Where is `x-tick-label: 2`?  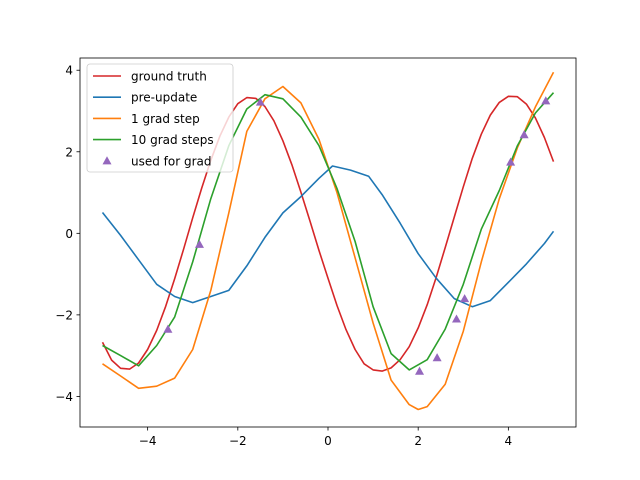 x-tick-label: 2 is located at coordinates (418, 441).